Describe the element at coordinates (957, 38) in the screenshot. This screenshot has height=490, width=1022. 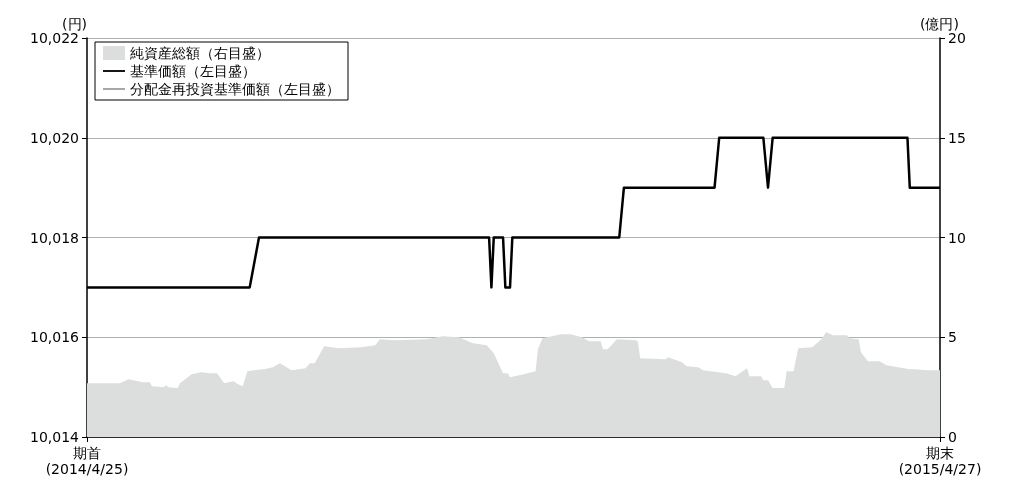
I see `y2-tick-label: 20` at that location.